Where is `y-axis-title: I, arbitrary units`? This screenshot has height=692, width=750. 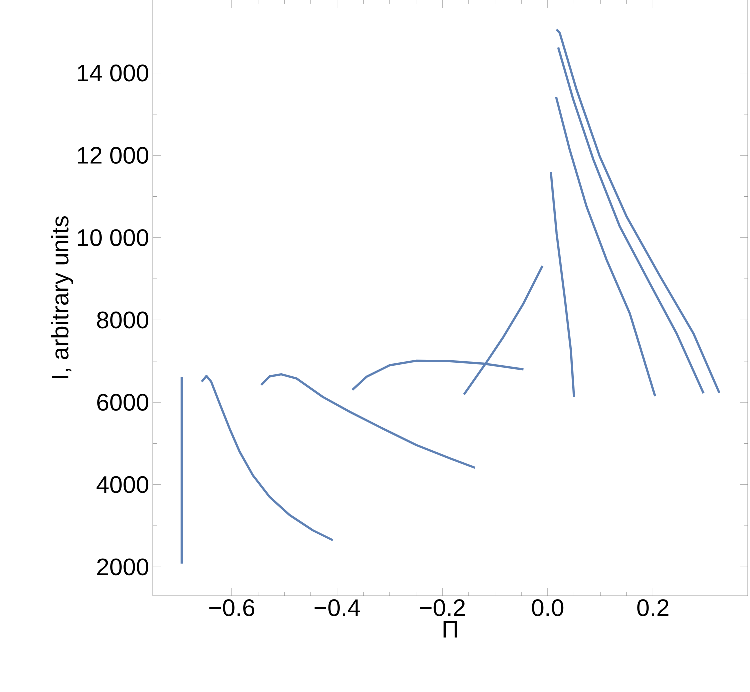 y-axis-title: I, arbitrary units is located at coordinates (62, 297).